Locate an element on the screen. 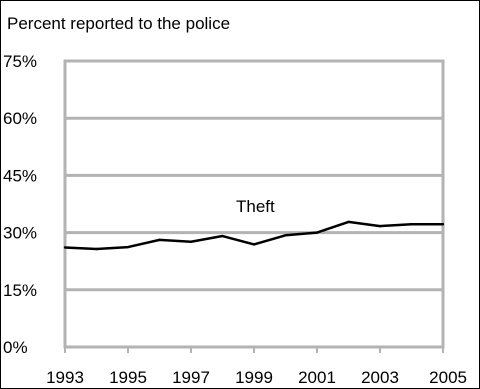 The image size is (480, 389). x-tick-label: 1993 is located at coordinates (65, 377).